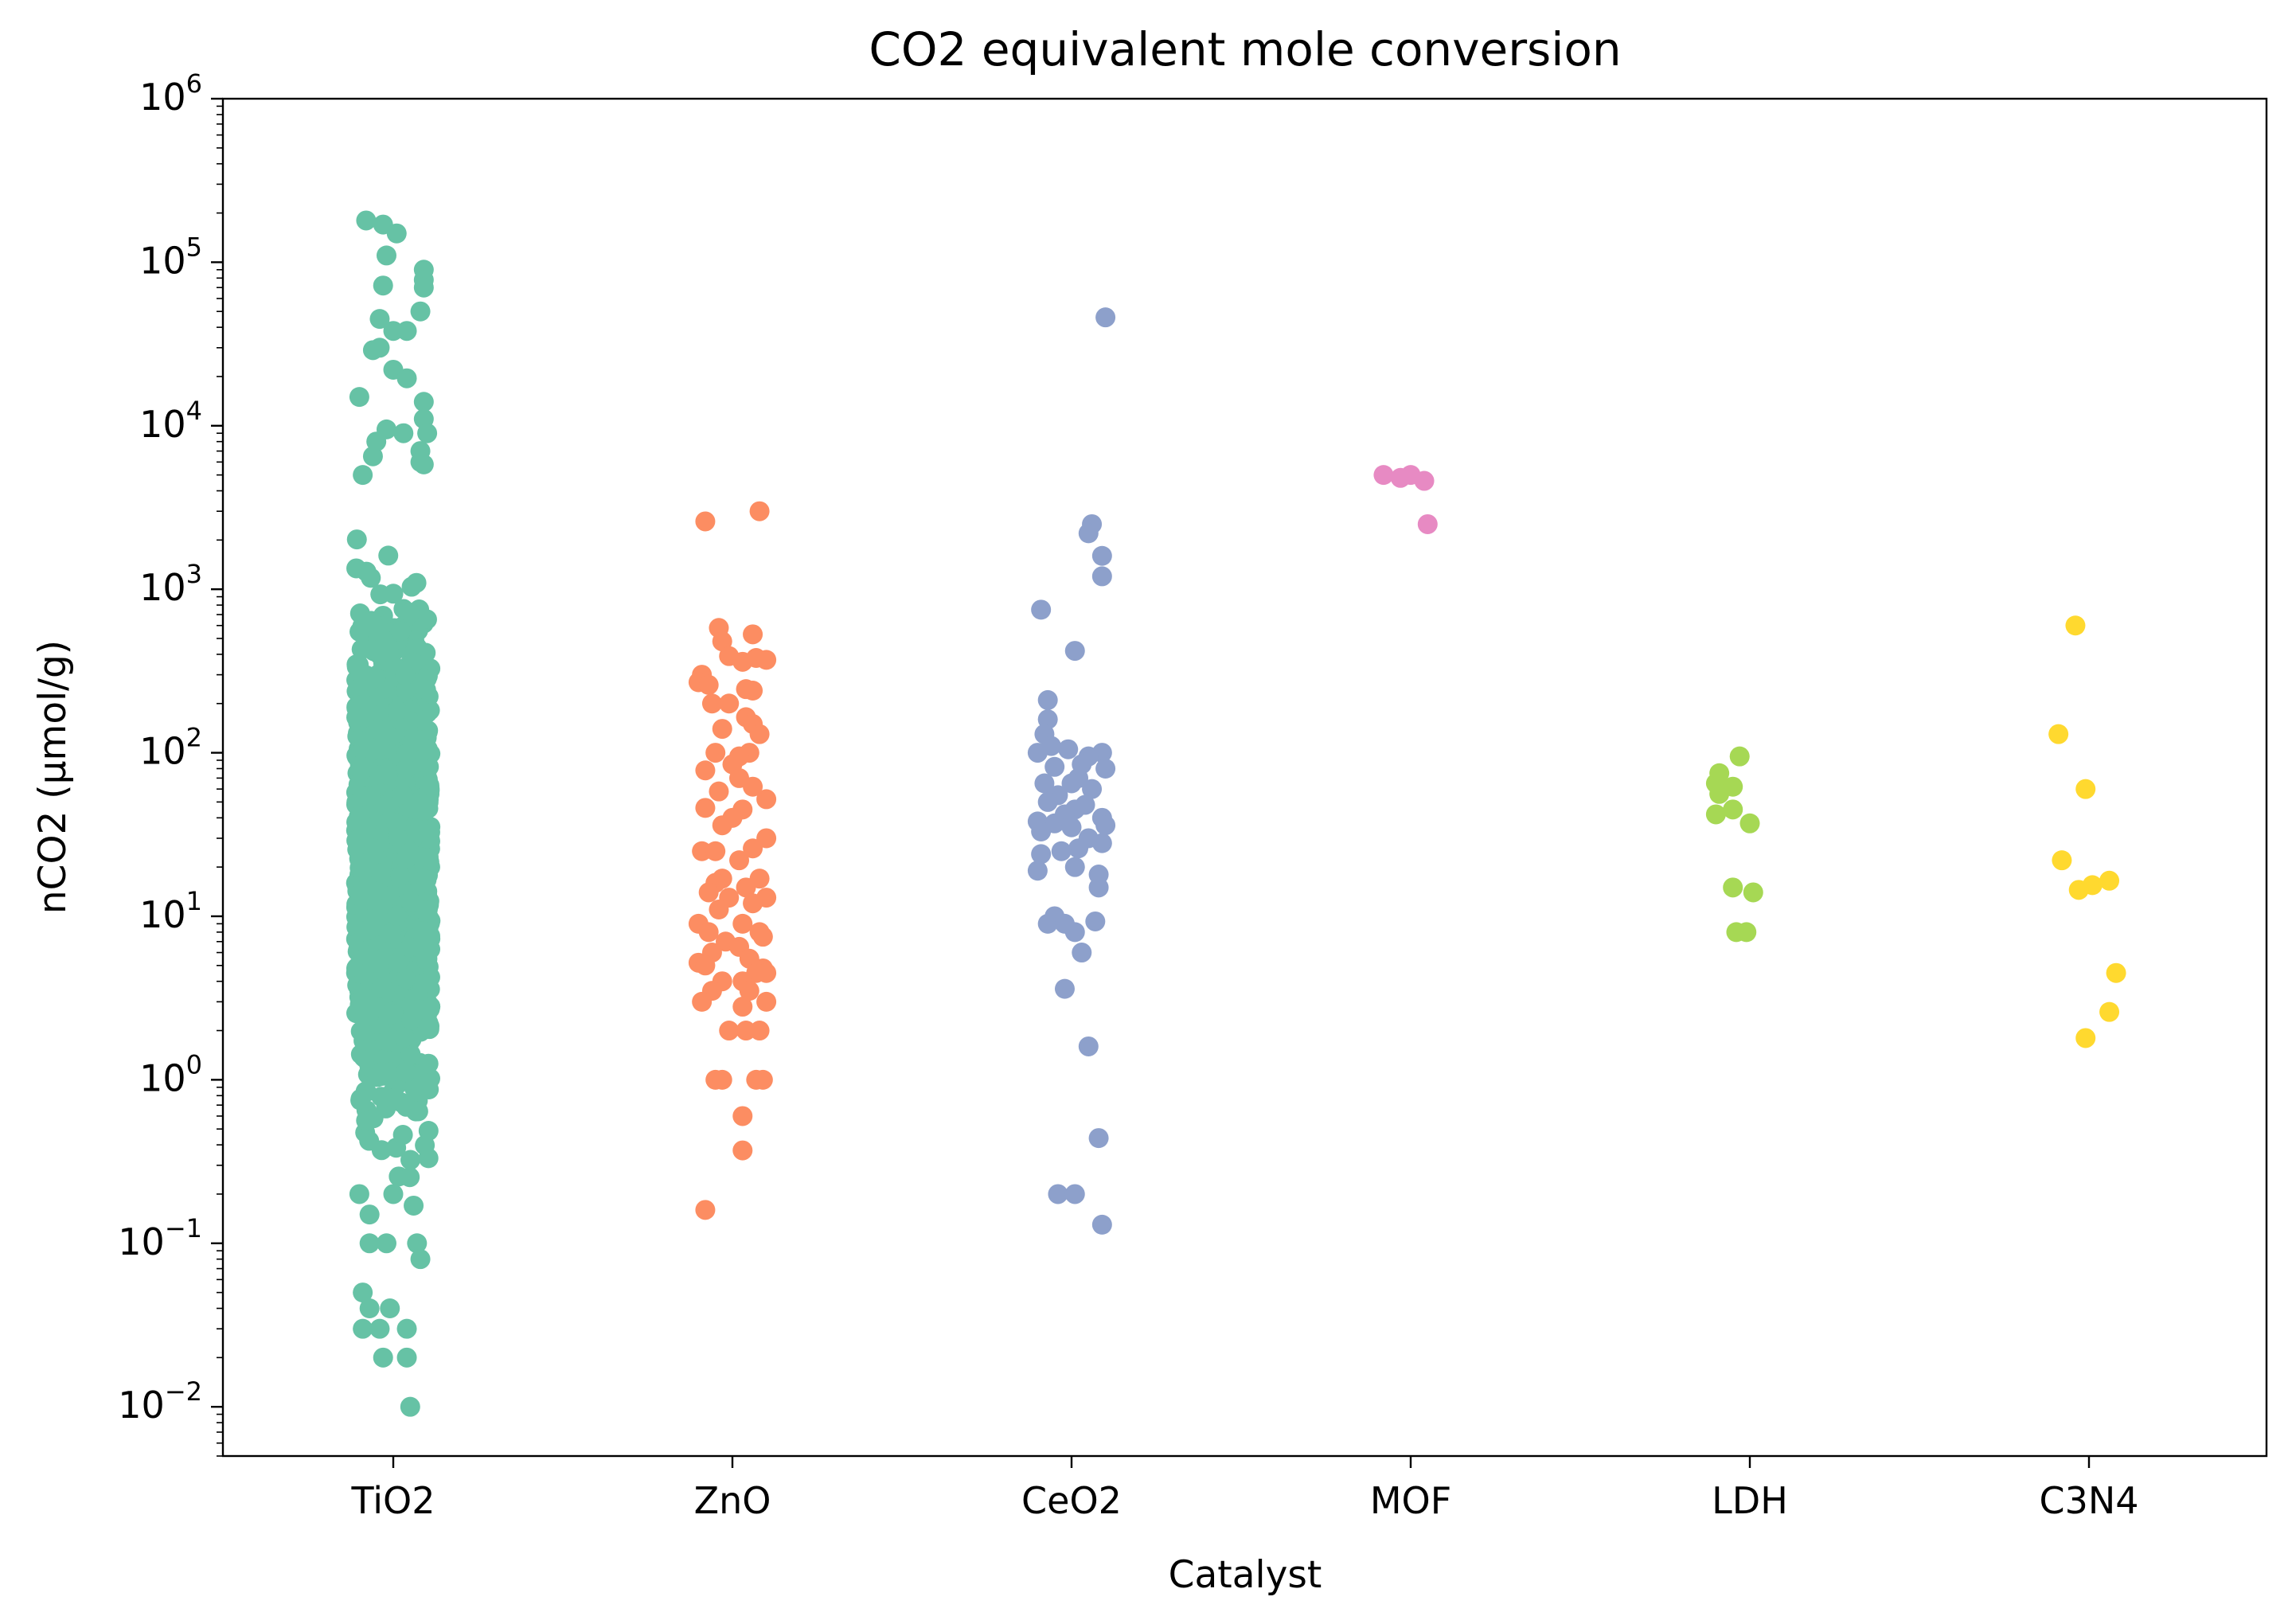 The image size is (2288, 1624). I want to click on x-tick-label-tio2: TiO2, so click(393, 1500).